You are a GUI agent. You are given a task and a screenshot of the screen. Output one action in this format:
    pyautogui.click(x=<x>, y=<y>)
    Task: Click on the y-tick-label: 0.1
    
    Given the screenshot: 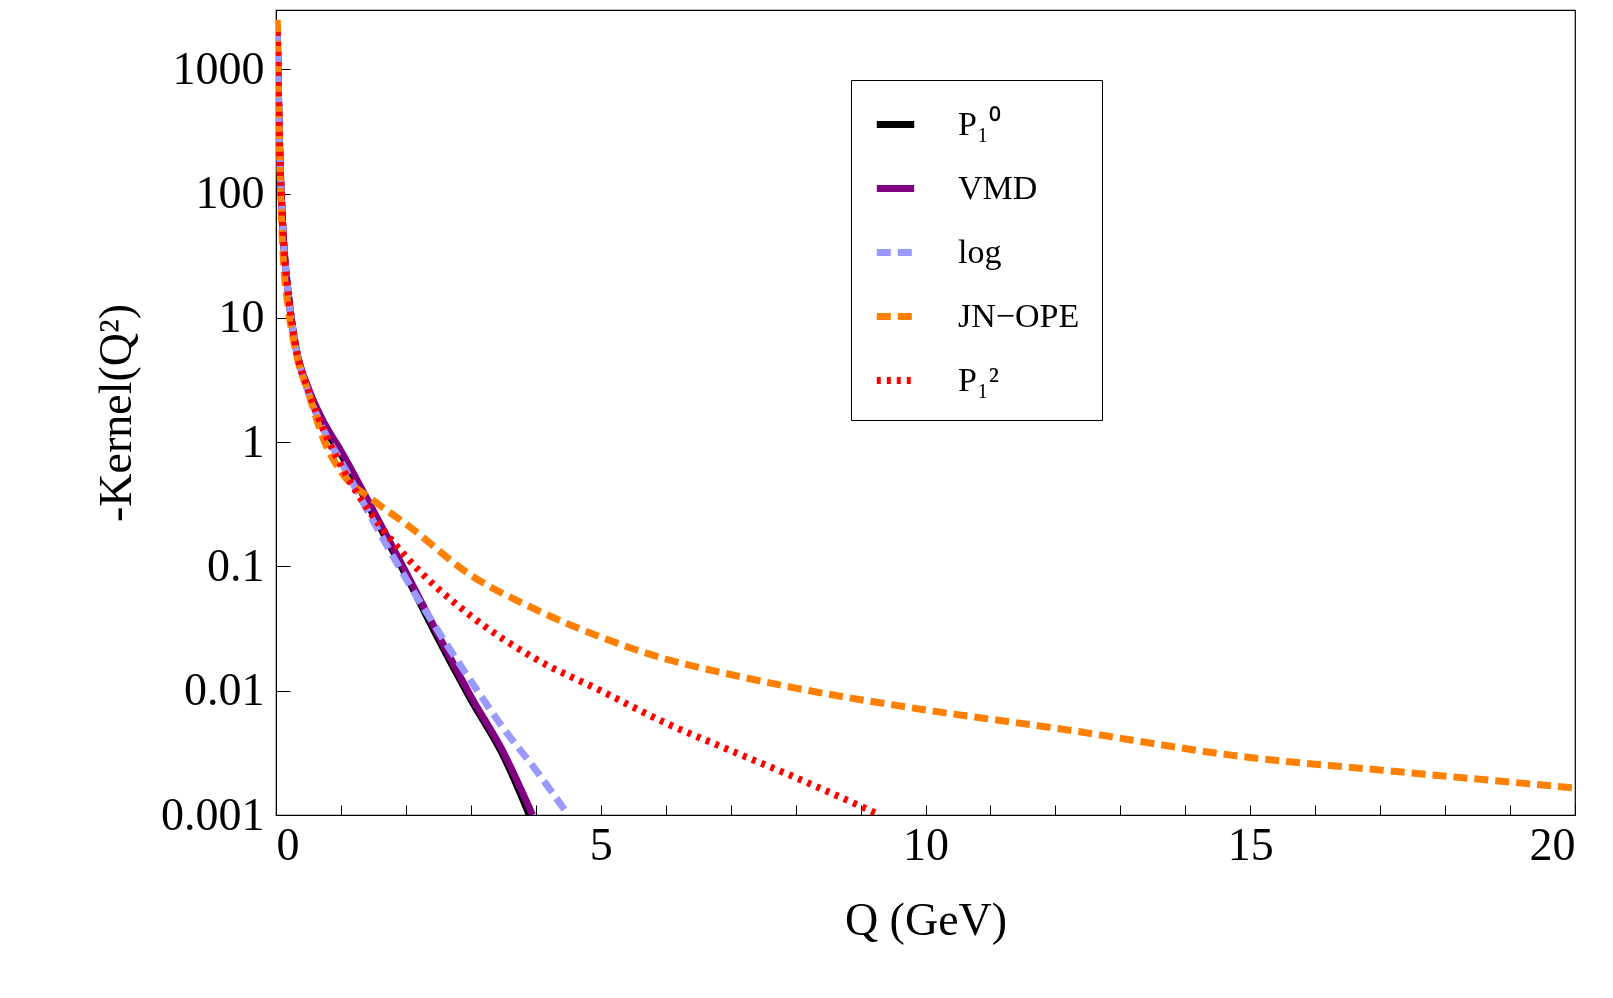 What is the action you would take?
    pyautogui.click(x=236, y=565)
    